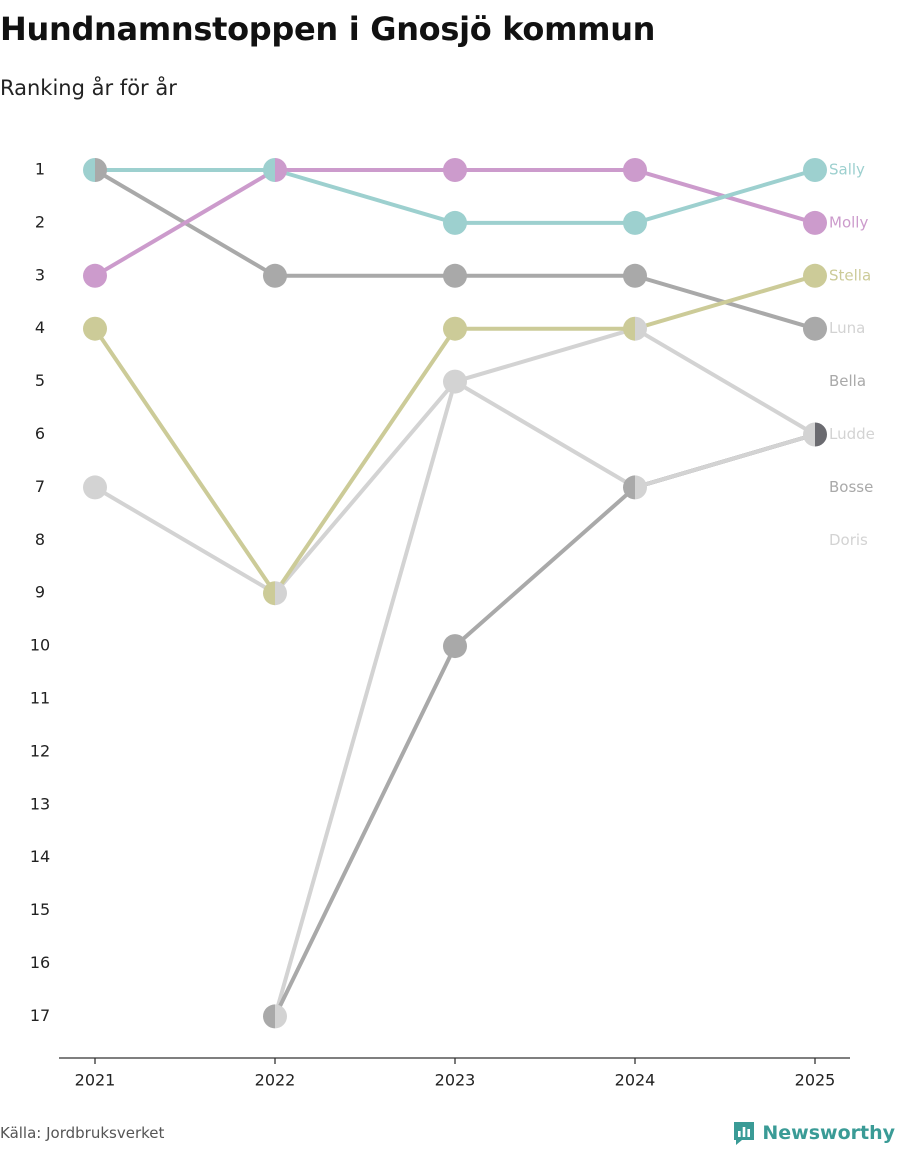  What do you see at coordinates (40, 803) in the screenshot?
I see `y-tick-label: 13` at bounding box center [40, 803].